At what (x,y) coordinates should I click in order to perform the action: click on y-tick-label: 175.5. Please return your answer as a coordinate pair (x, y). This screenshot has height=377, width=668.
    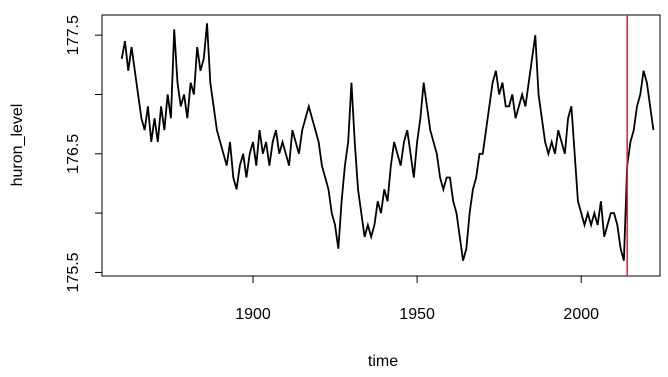
    Looking at the image, I should click on (73, 272).